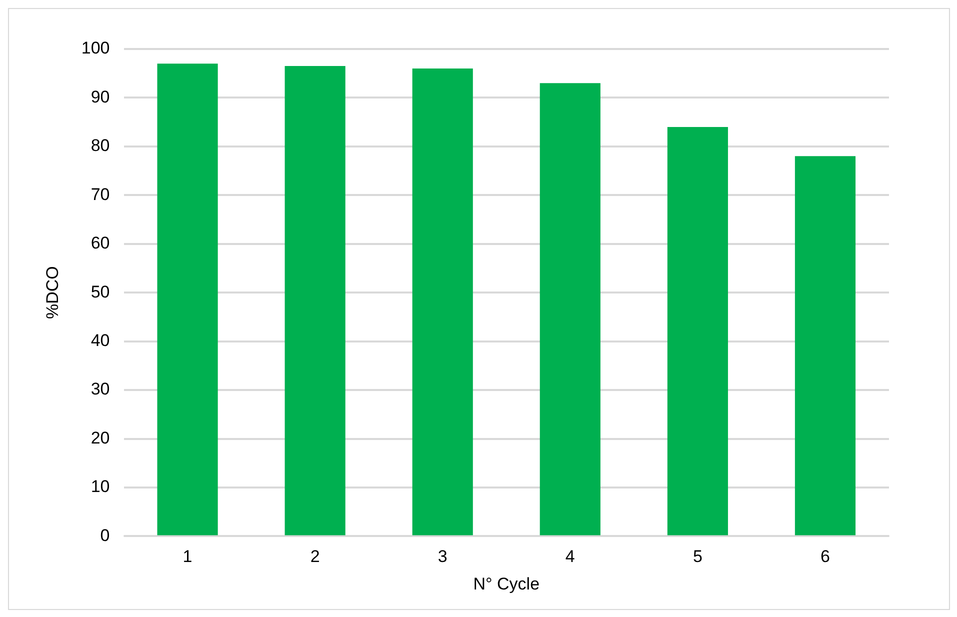 This screenshot has width=957, height=617. What do you see at coordinates (105, 535) in the screenshot?
I see `y-tick-label: 0` at bounding box center [105, 535].